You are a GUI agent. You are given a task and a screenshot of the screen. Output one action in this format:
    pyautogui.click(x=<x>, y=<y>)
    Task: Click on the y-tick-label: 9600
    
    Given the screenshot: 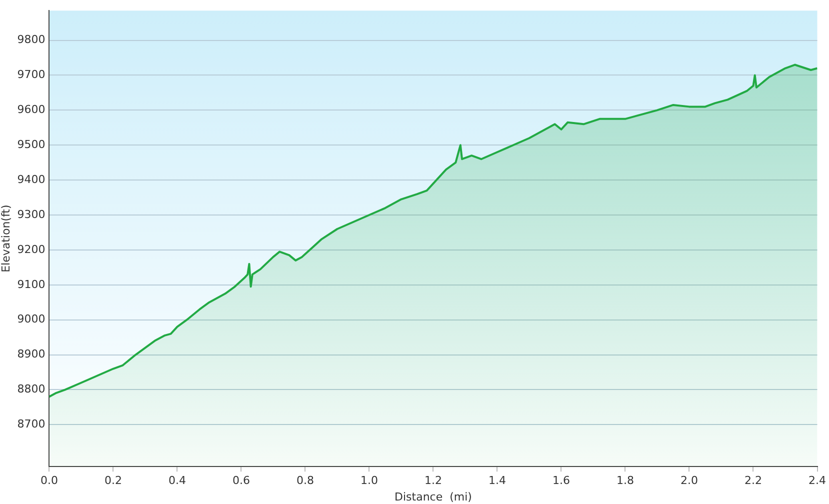 What is the action you would take?
    pyautogui.click(x=31, y=109)
    